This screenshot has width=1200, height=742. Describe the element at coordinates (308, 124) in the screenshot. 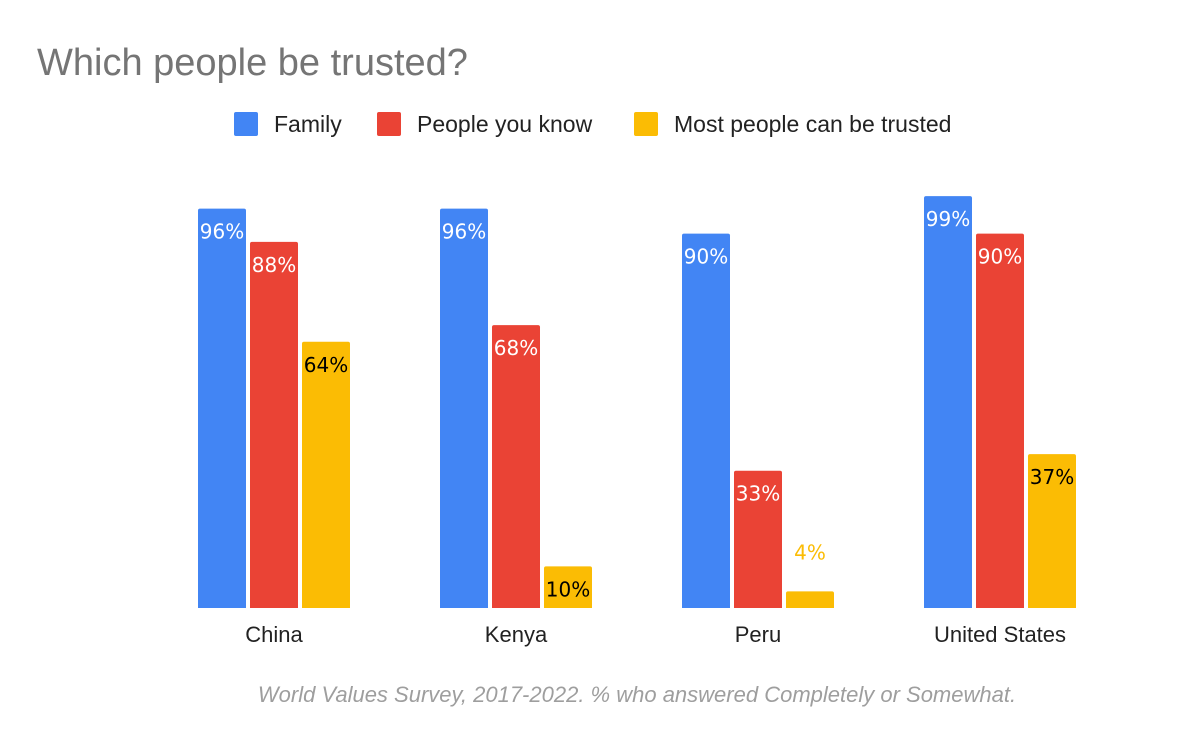

I see `legend-label-1: Family` at that location.